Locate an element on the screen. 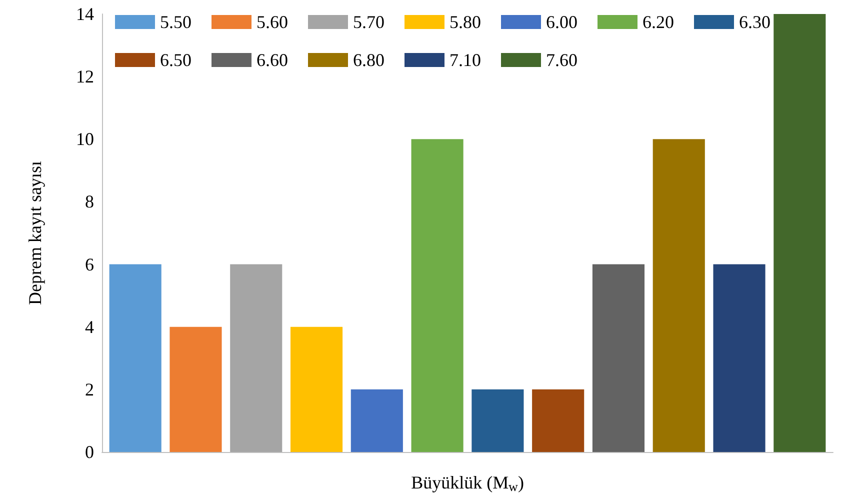  legend-label: 6.60 is located at coordinates (272, 60).